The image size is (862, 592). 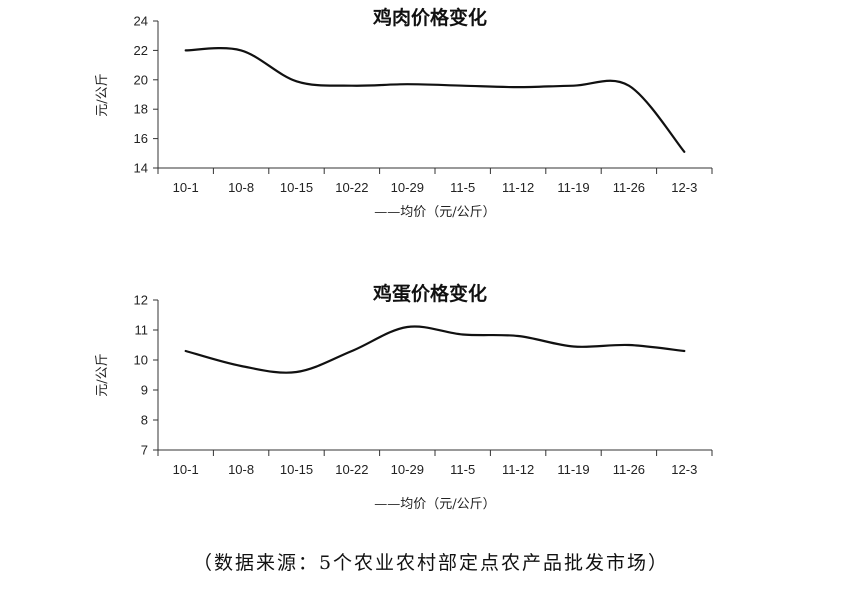 What do you see at coordinates (431, 563) in the screenshot?
I see `source-note: （数据来源：5个农业农村部定点农产品批发市场）` at bounding box center [431, 563].